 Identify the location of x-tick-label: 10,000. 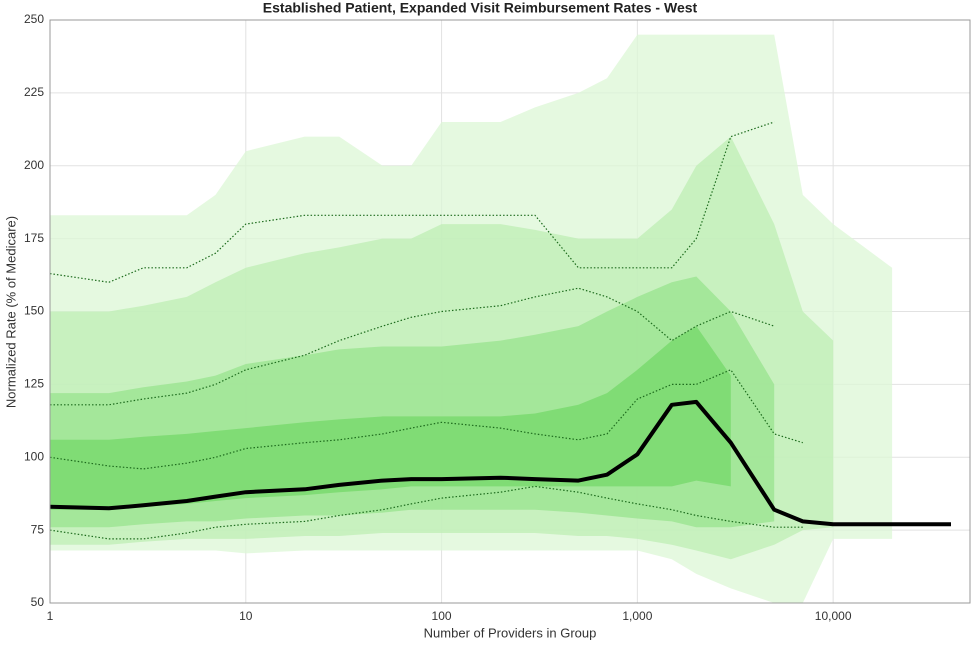
(833, 616).